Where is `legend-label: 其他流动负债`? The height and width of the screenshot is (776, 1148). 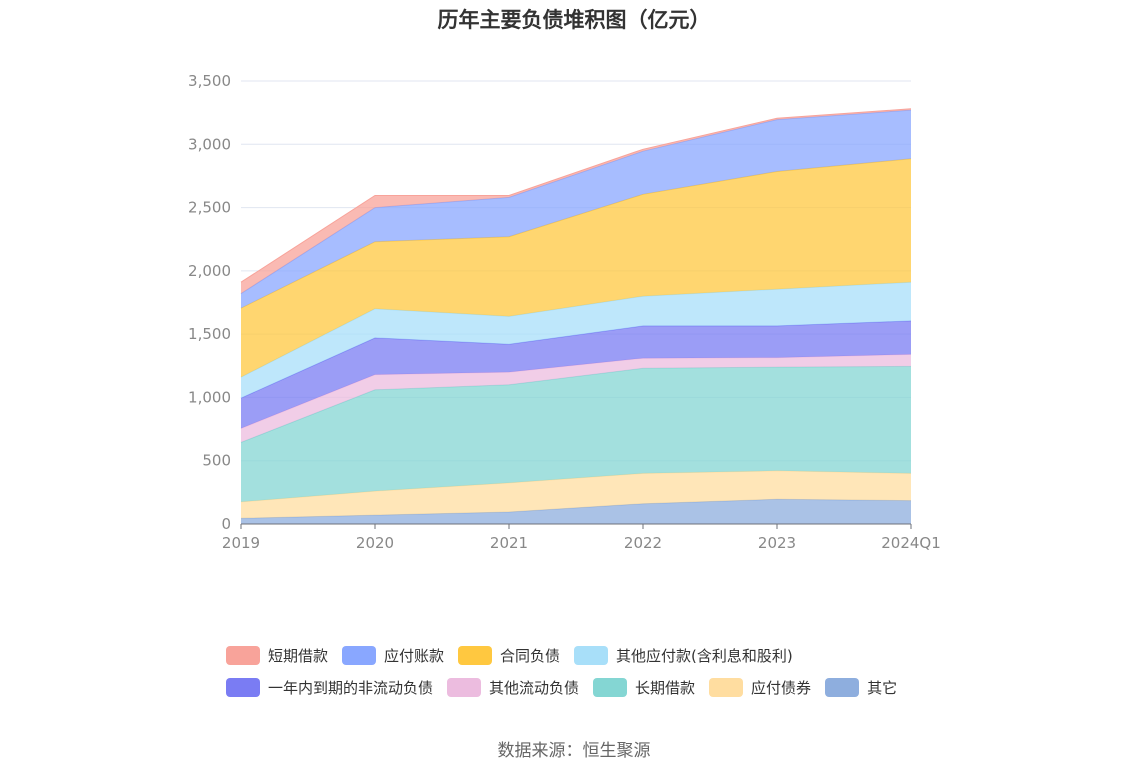
legend-label: 其他流动负债 is located at coordinates (534, 687).